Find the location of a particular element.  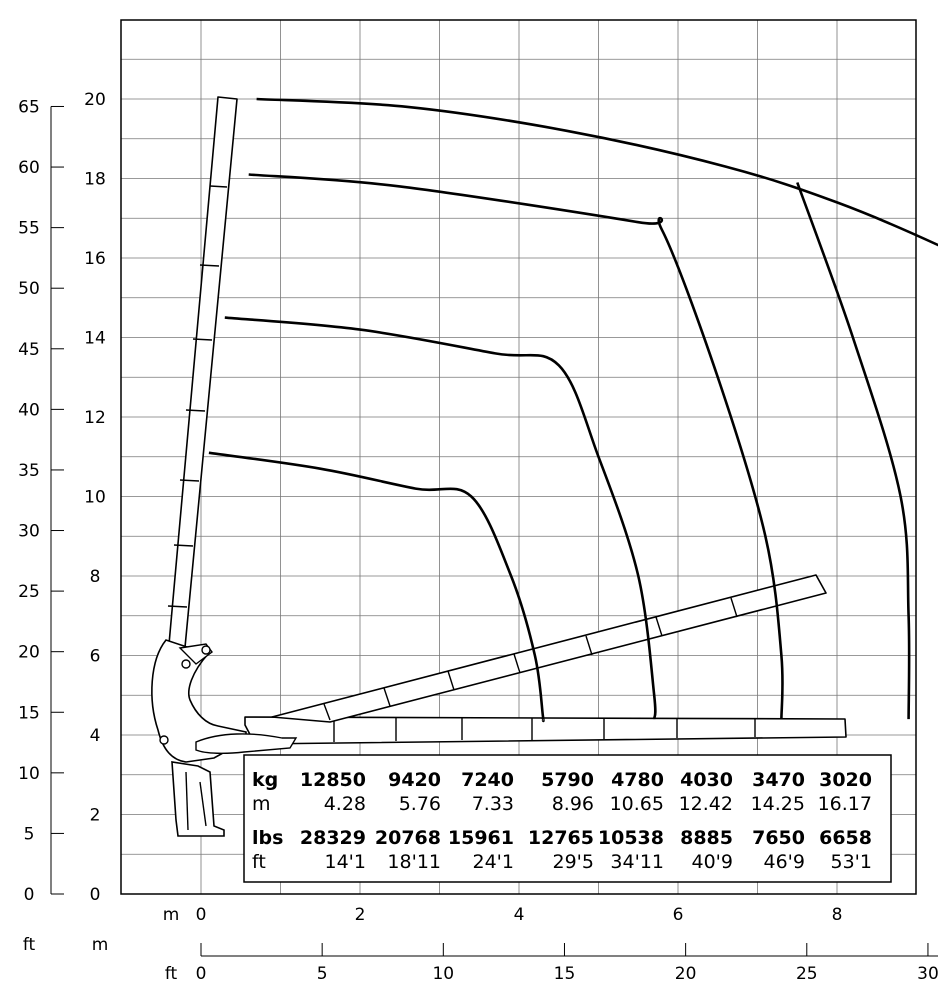

x-axis-unit-m: m is located at coordinates (171, 915).